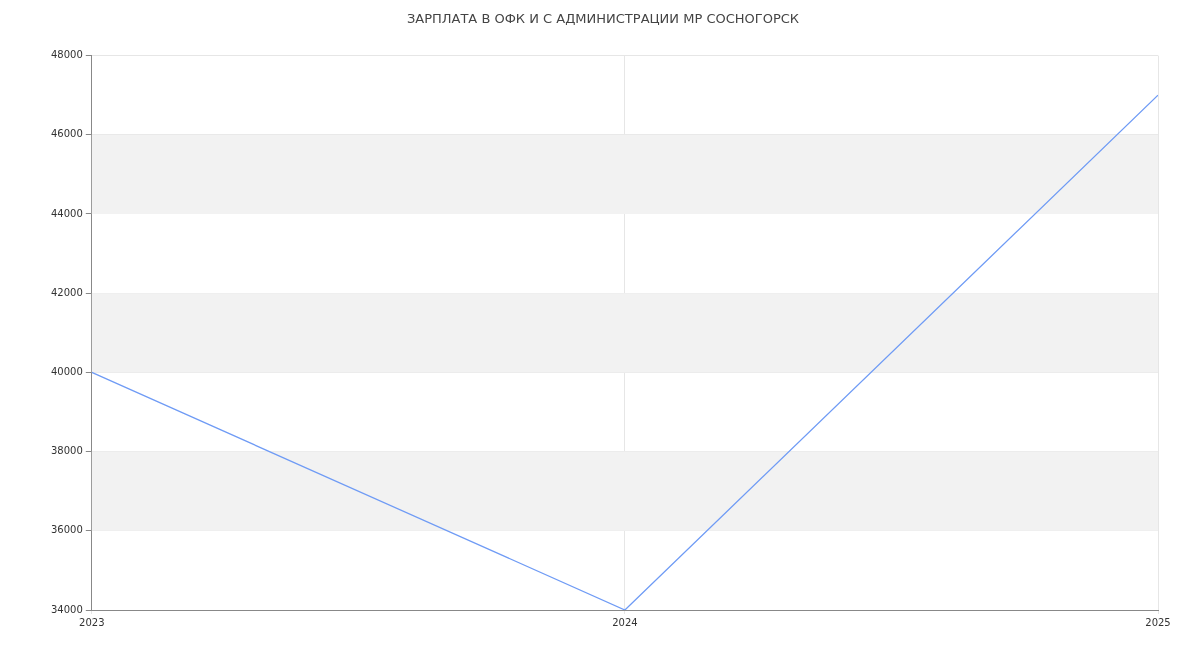  I want to click on y-tick-label: 34000, so click(67, 609).